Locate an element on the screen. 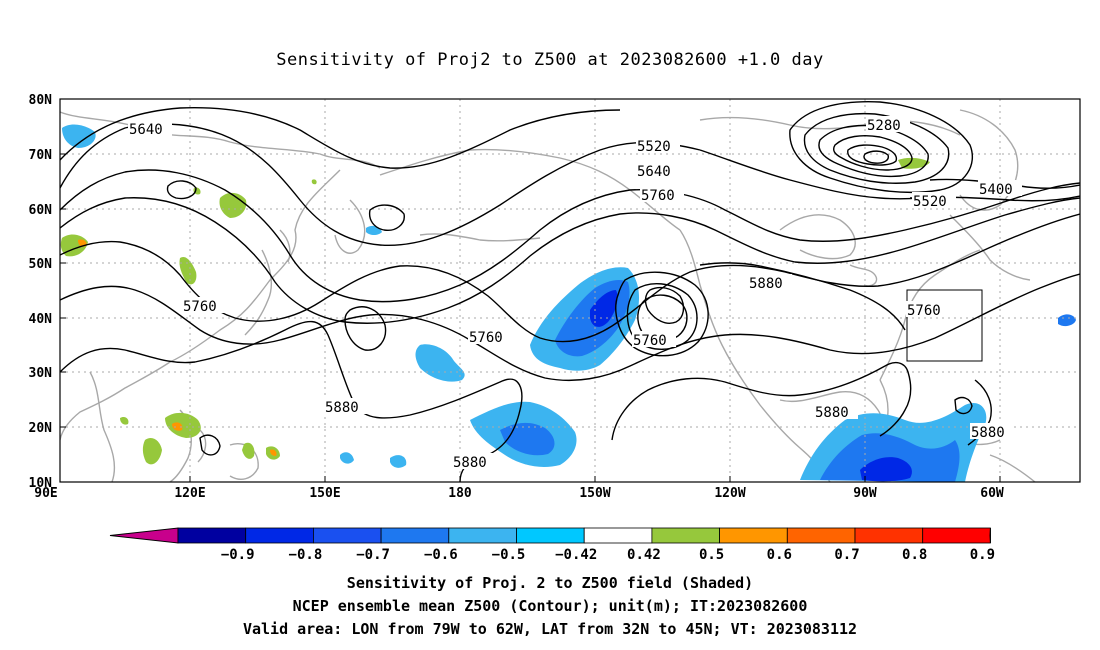 The image size is (1100, 650). shade-positive-sea-b is located at coordinates (183, 425).